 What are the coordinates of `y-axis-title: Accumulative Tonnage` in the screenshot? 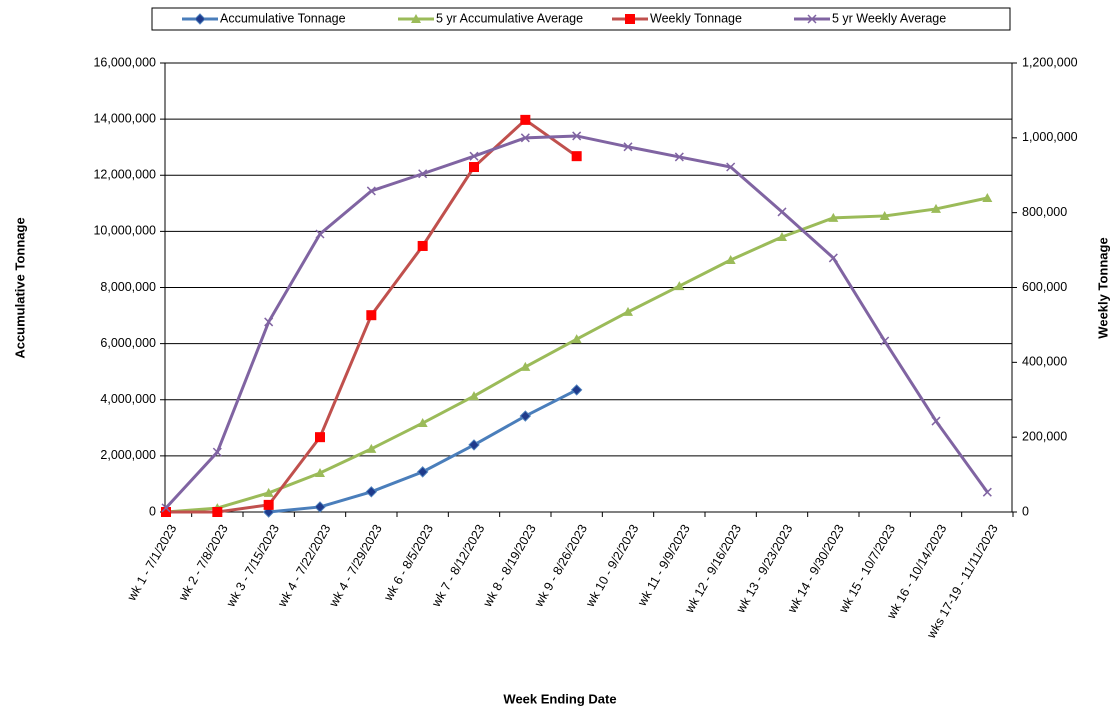 It's located at (19, 287).